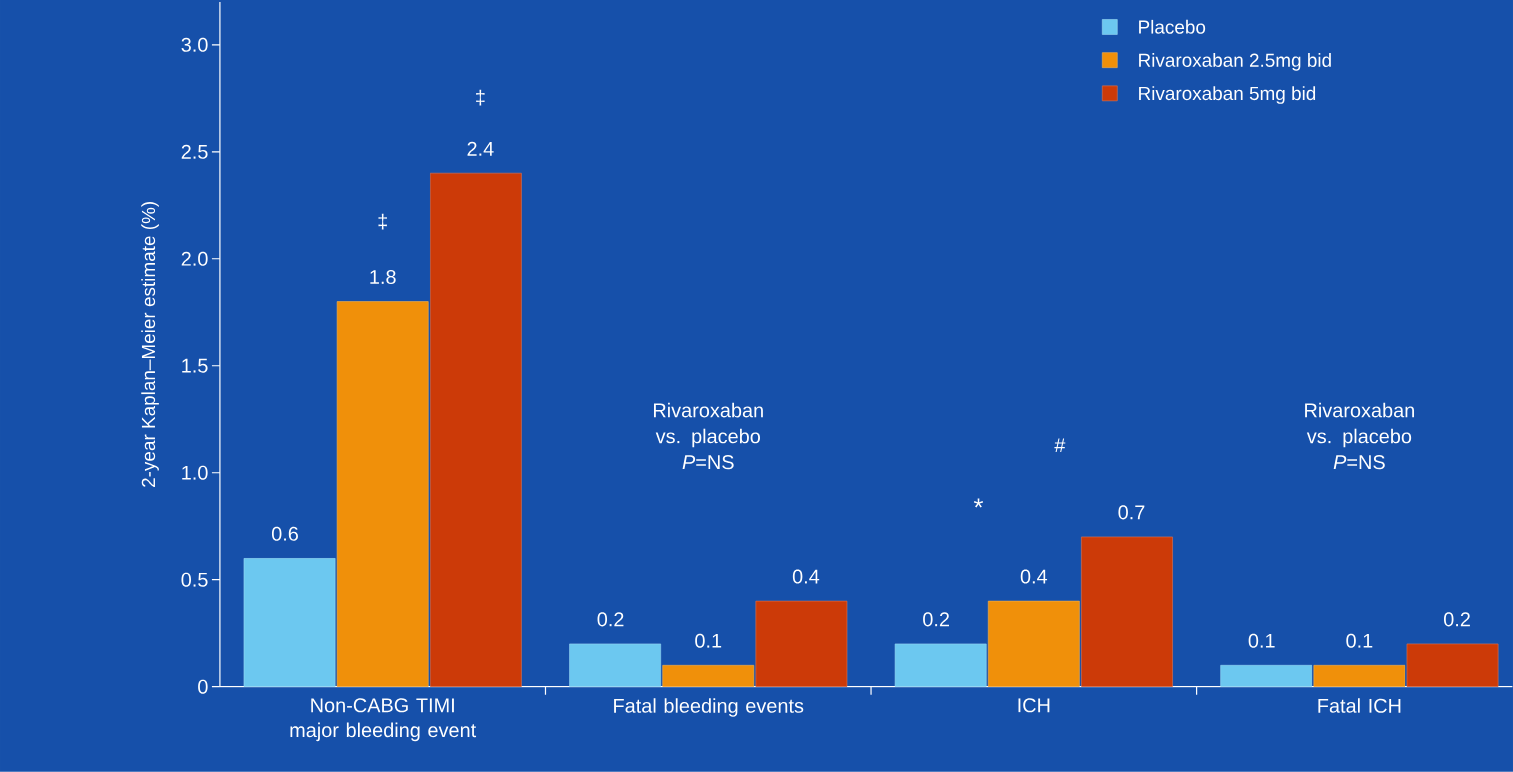 The height and width of the screenshot is (772, 1513). I want to click on y-axis-title: 2-year Kaplan–Meier estimate (%), so click(150, 345).